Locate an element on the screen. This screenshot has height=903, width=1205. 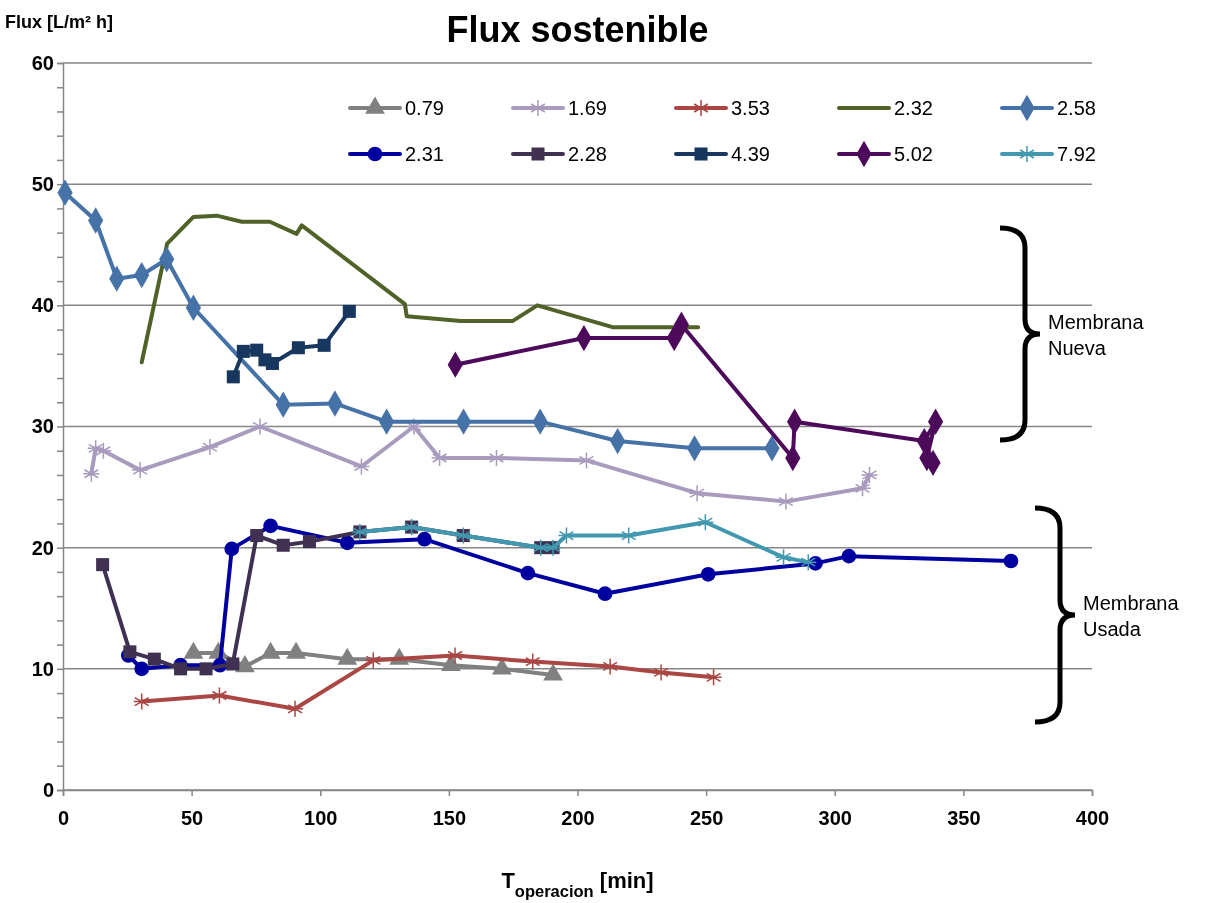
y-tick-label: 20 is located at coordinates (42, 547).